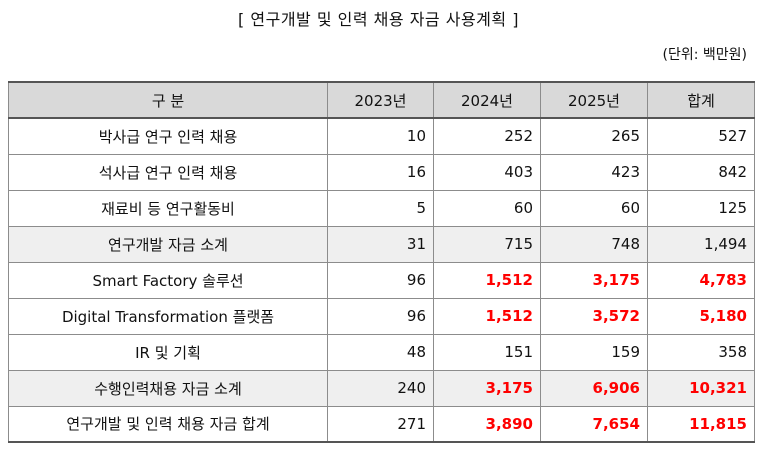 This screenshot has width=757, height=463. I want to click on table-row: 석사급 연구 인력 채용 16 403 423 842, so click(381, 172).